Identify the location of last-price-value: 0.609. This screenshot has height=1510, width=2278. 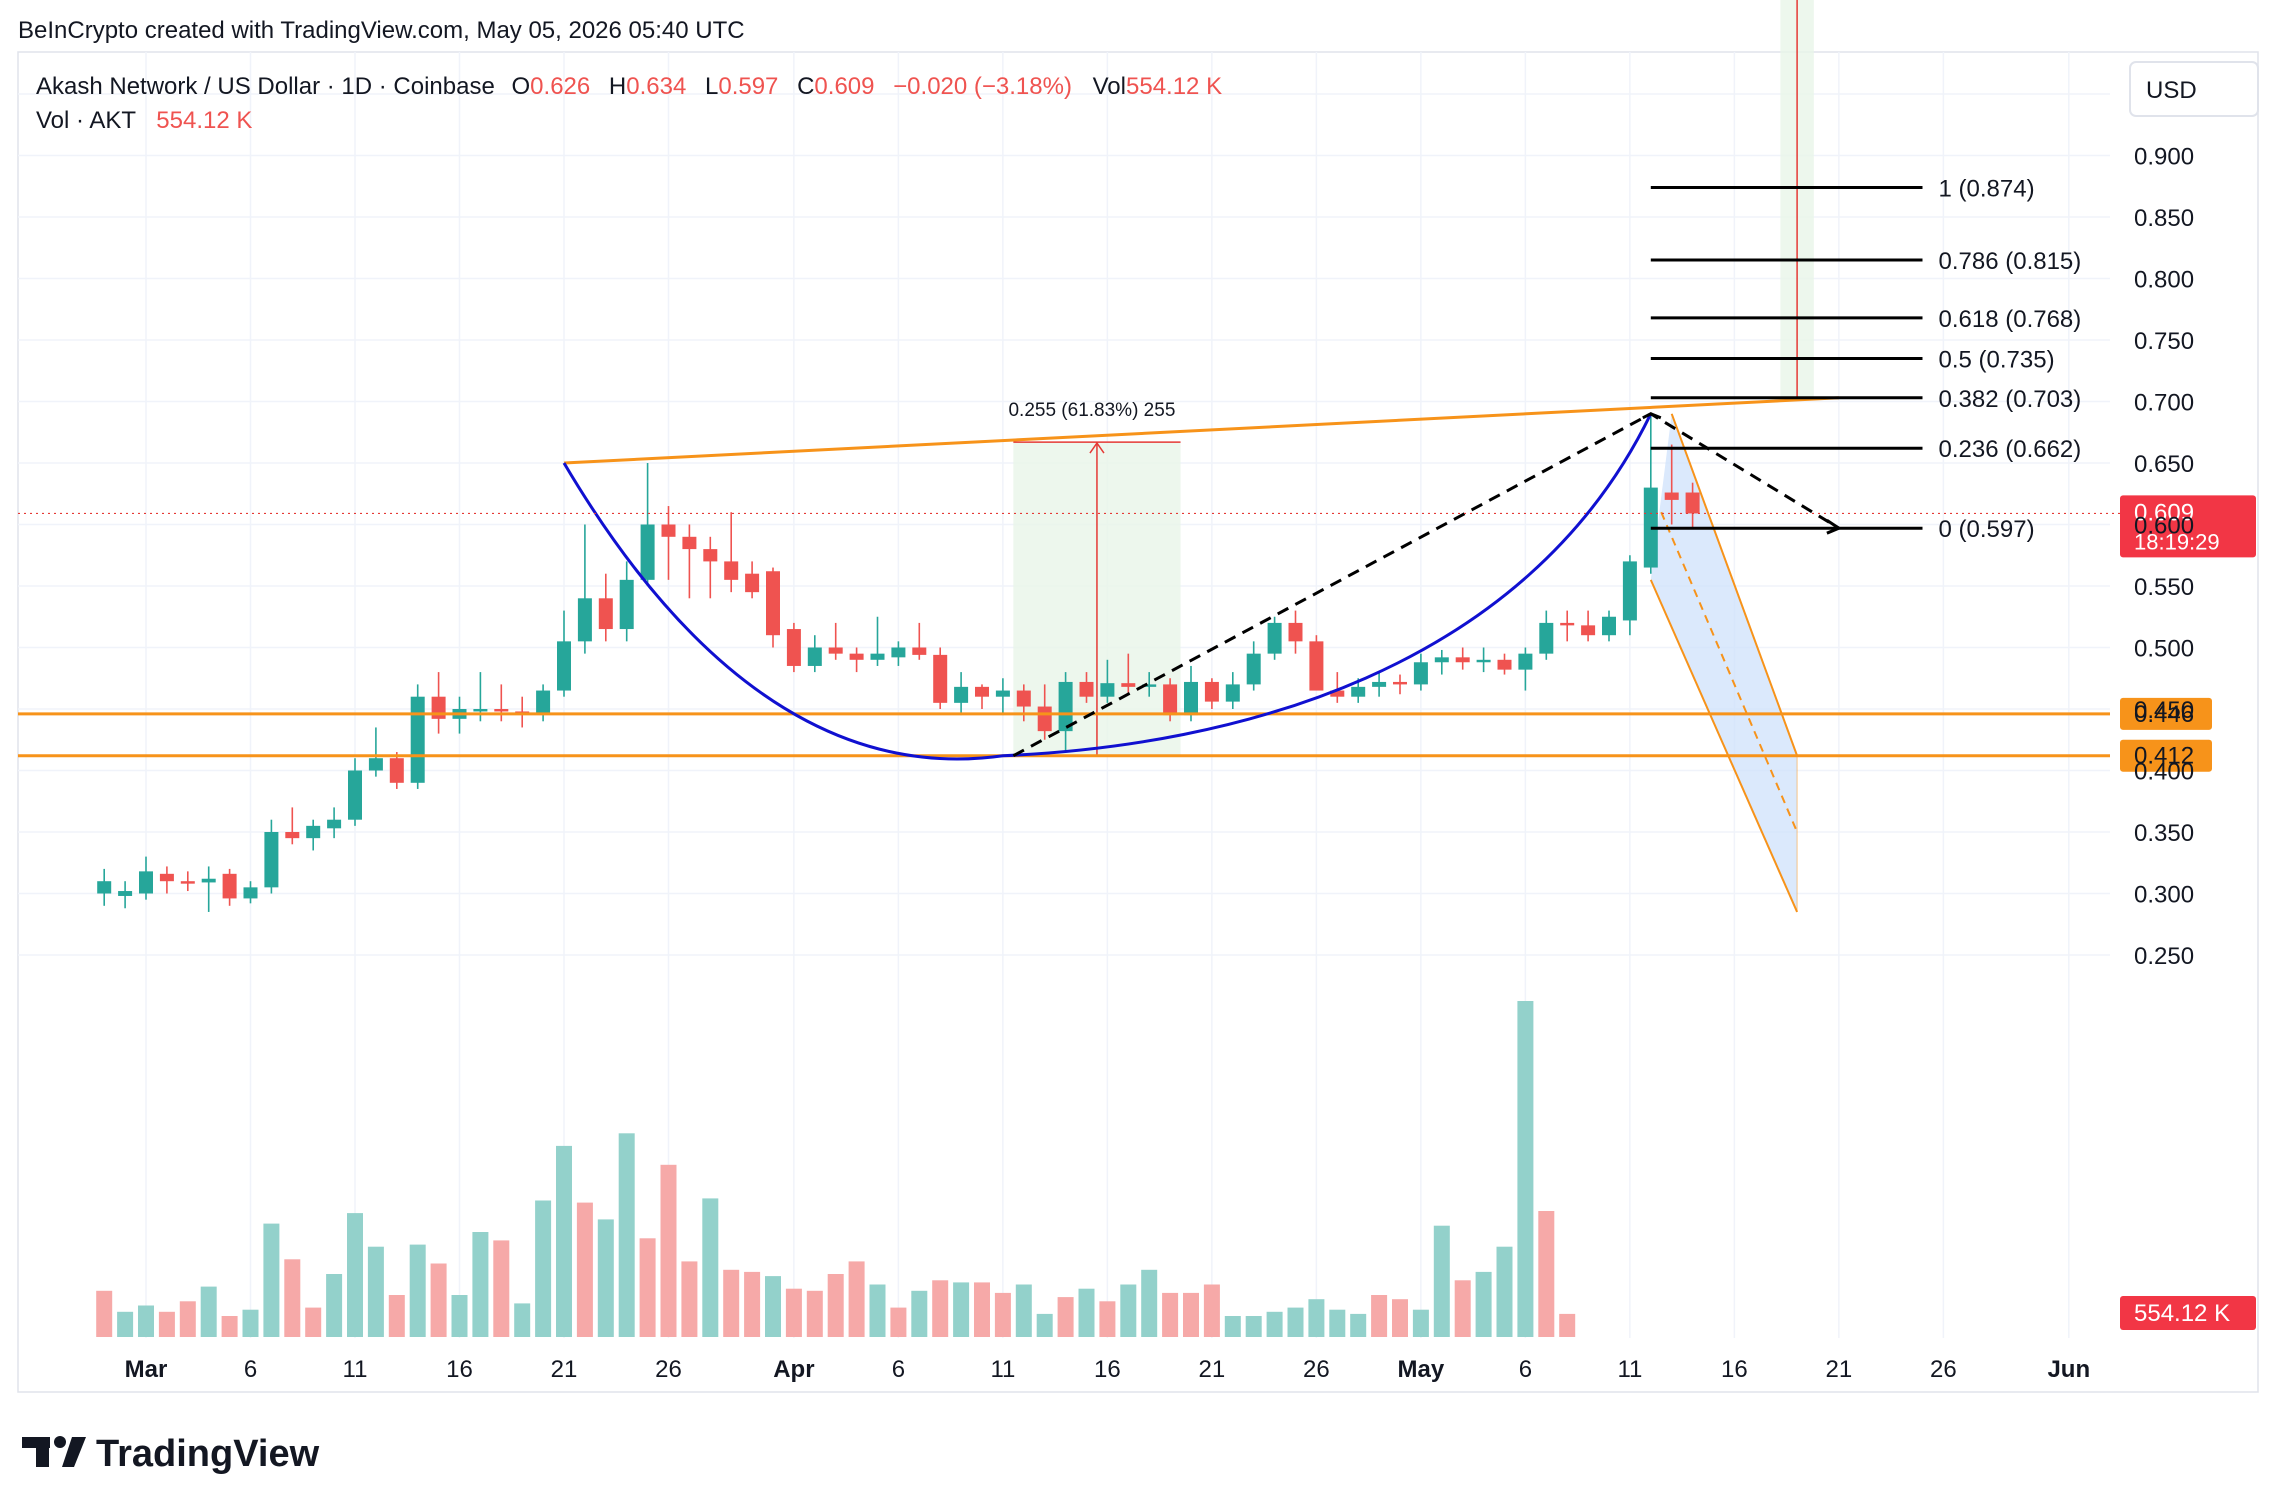
(2164, 512).